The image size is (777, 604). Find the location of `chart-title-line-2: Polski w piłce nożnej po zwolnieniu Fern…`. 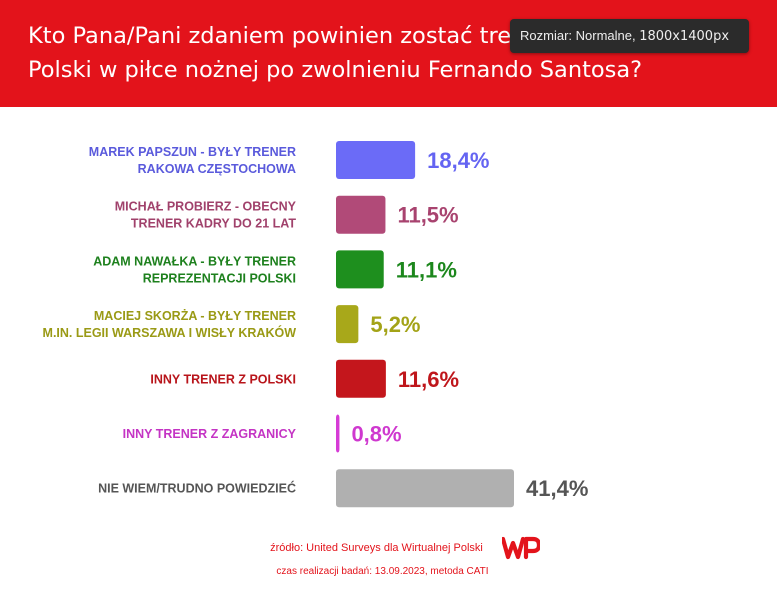

chart-title-line-2: Polski w piłce nożnej po zwolnieniu Fern… is located at coordinates (335, 70).